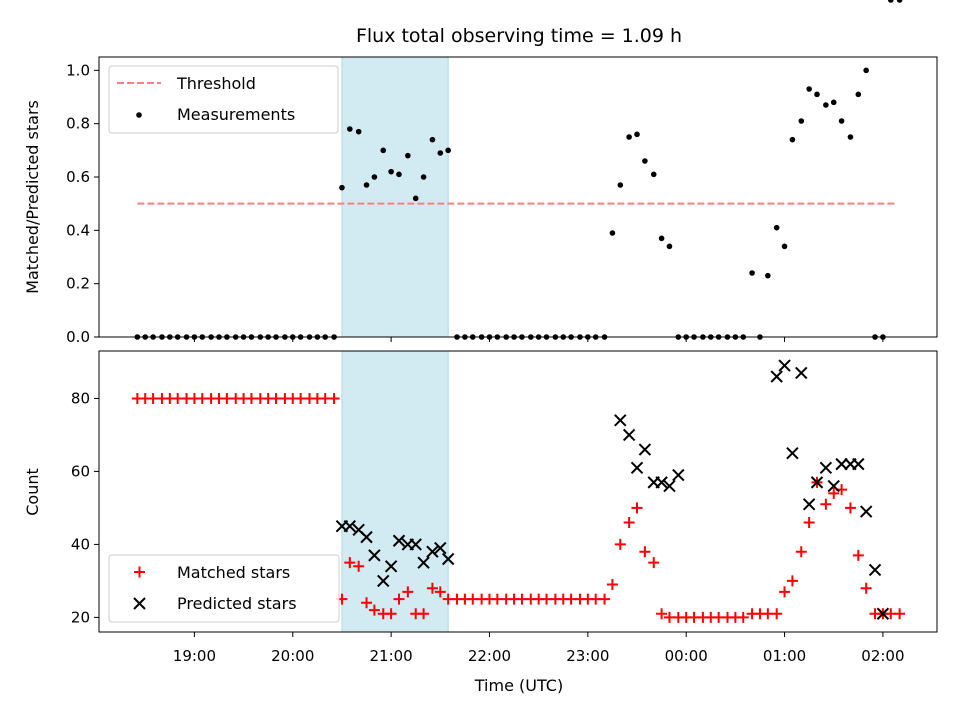 The image size is (960, 720). Describe the element at coordinates (518, 685) in the screenshot. I see `x-axis-label: Time (UTC)` at that location.